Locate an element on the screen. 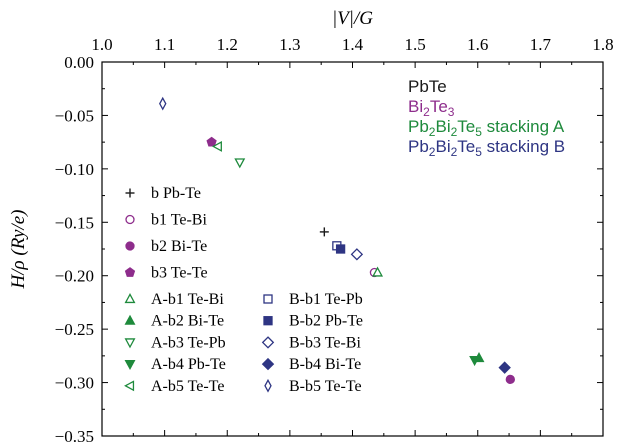  x-axis-title: |V|/G is located at coordinates (352, 18).